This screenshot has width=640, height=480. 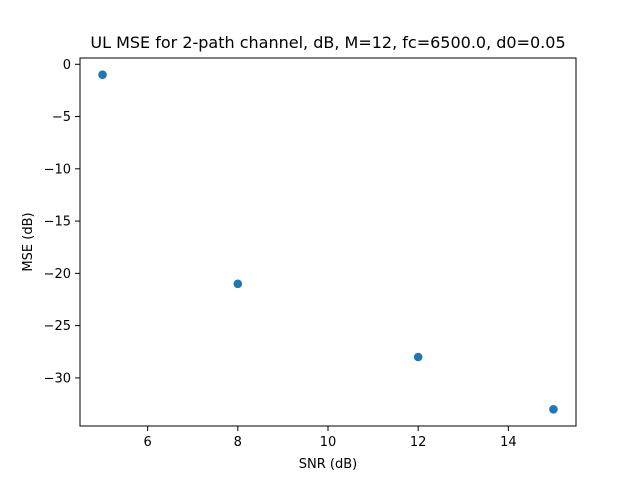 What do you see at coordinates (418, 442) in the screenshot?
I see `x-tick-label: 12` at bounding box center [418, 442].